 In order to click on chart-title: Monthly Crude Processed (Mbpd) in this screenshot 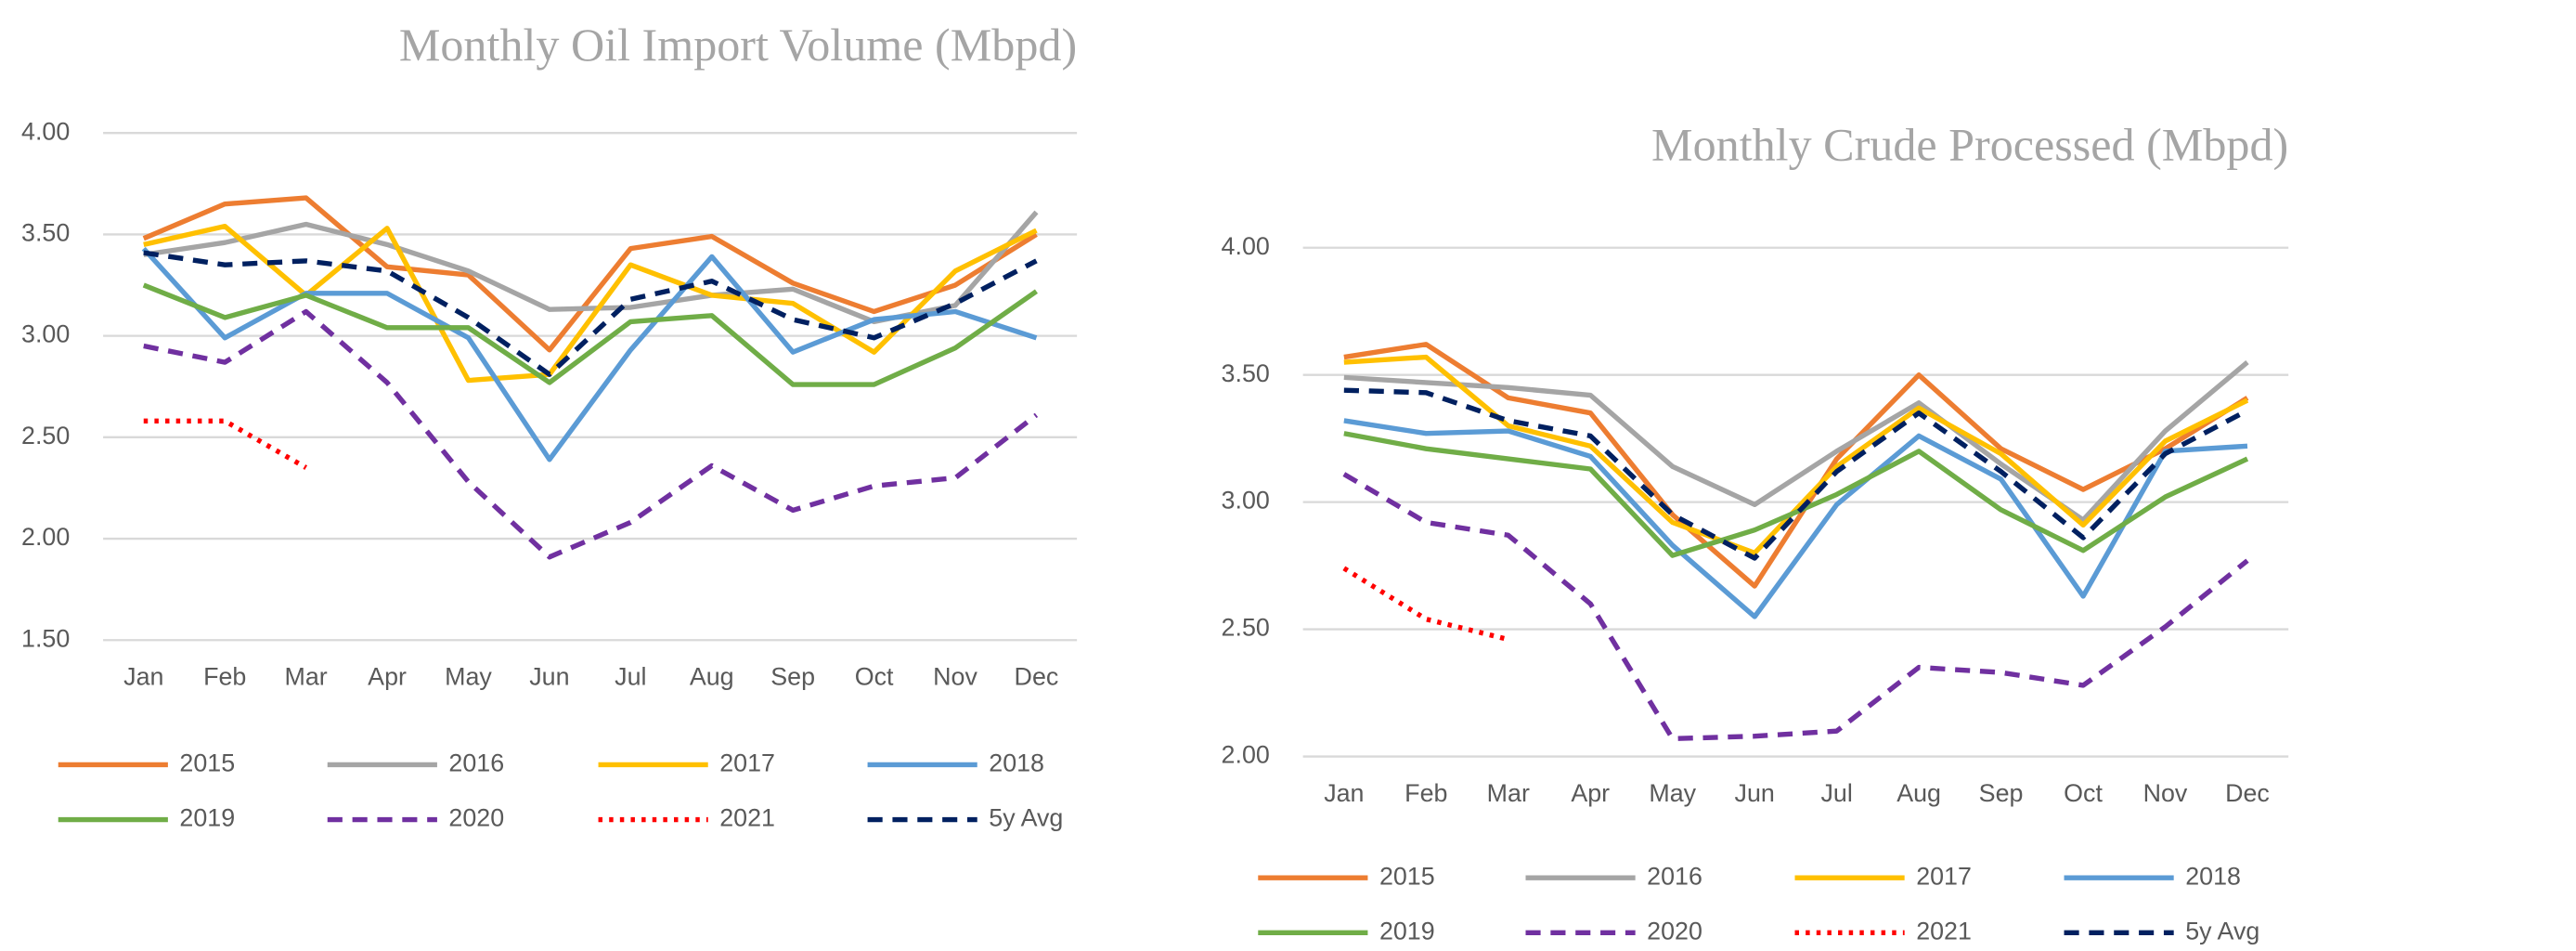, I will do `click(1969, 145)`.